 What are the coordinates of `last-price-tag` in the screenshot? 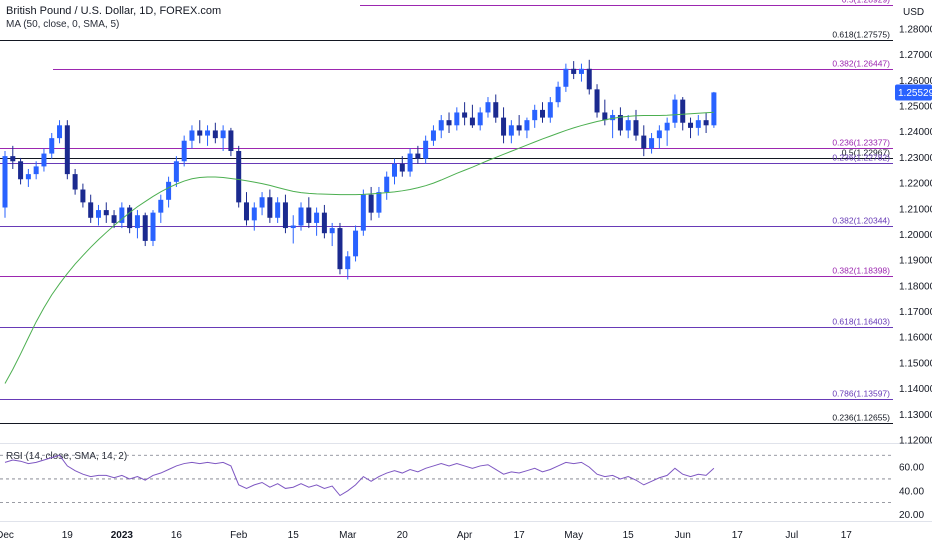 It's located at (913, 92).